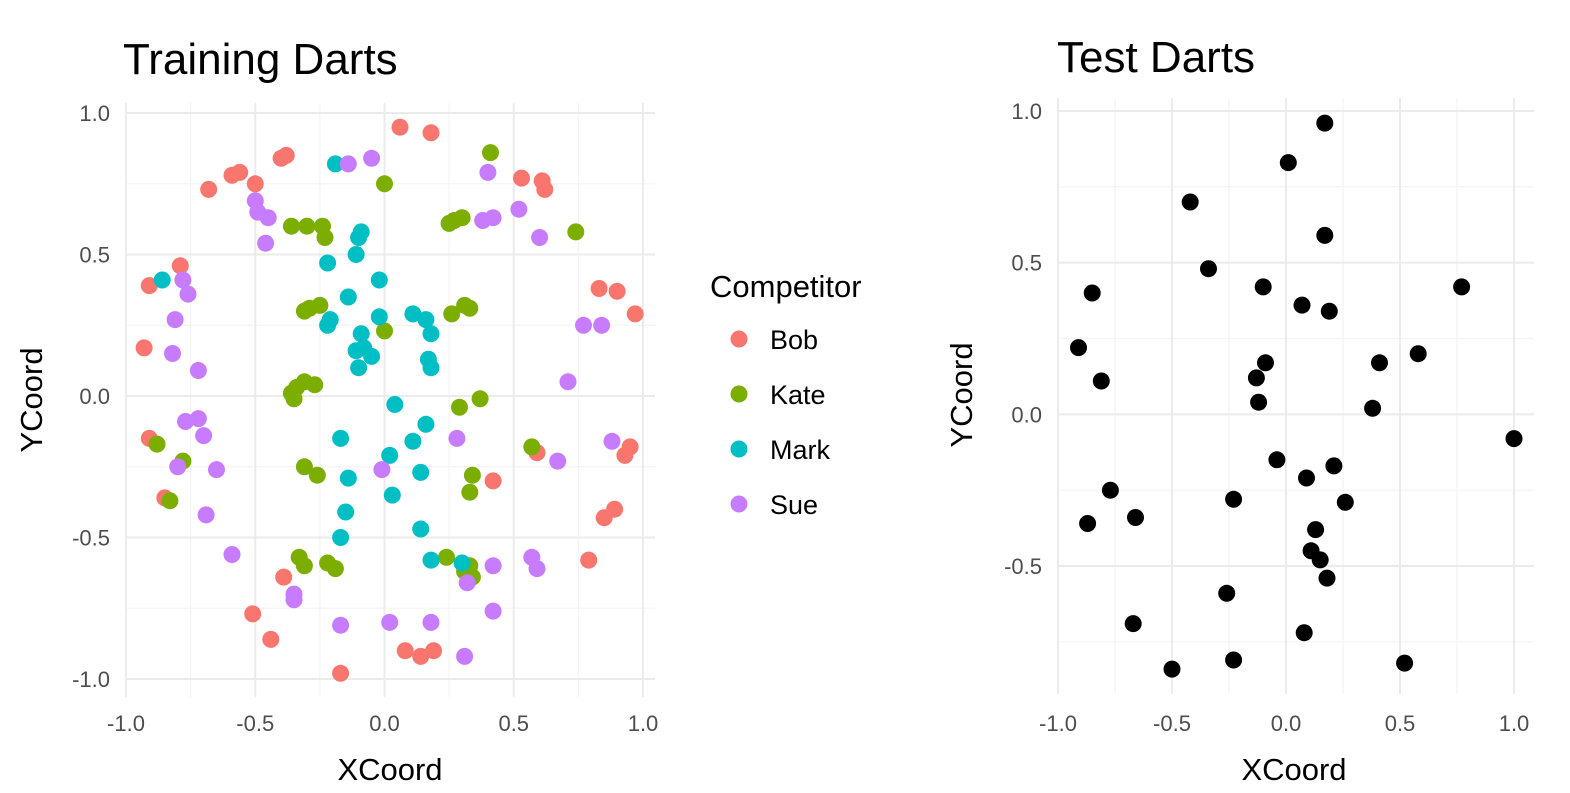 Image resolution: width=1570 pixels, height=793 pixels. I want to click on training-x-tick-label: 1.0, so click(643, 723).